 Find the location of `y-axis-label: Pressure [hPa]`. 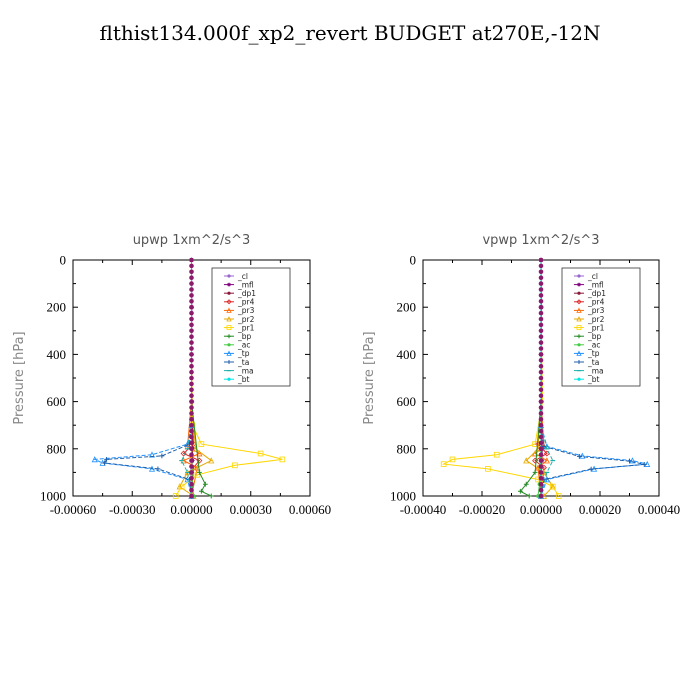

y-axis-label: Pressure [hPa] is located at coordinates (369, 377).